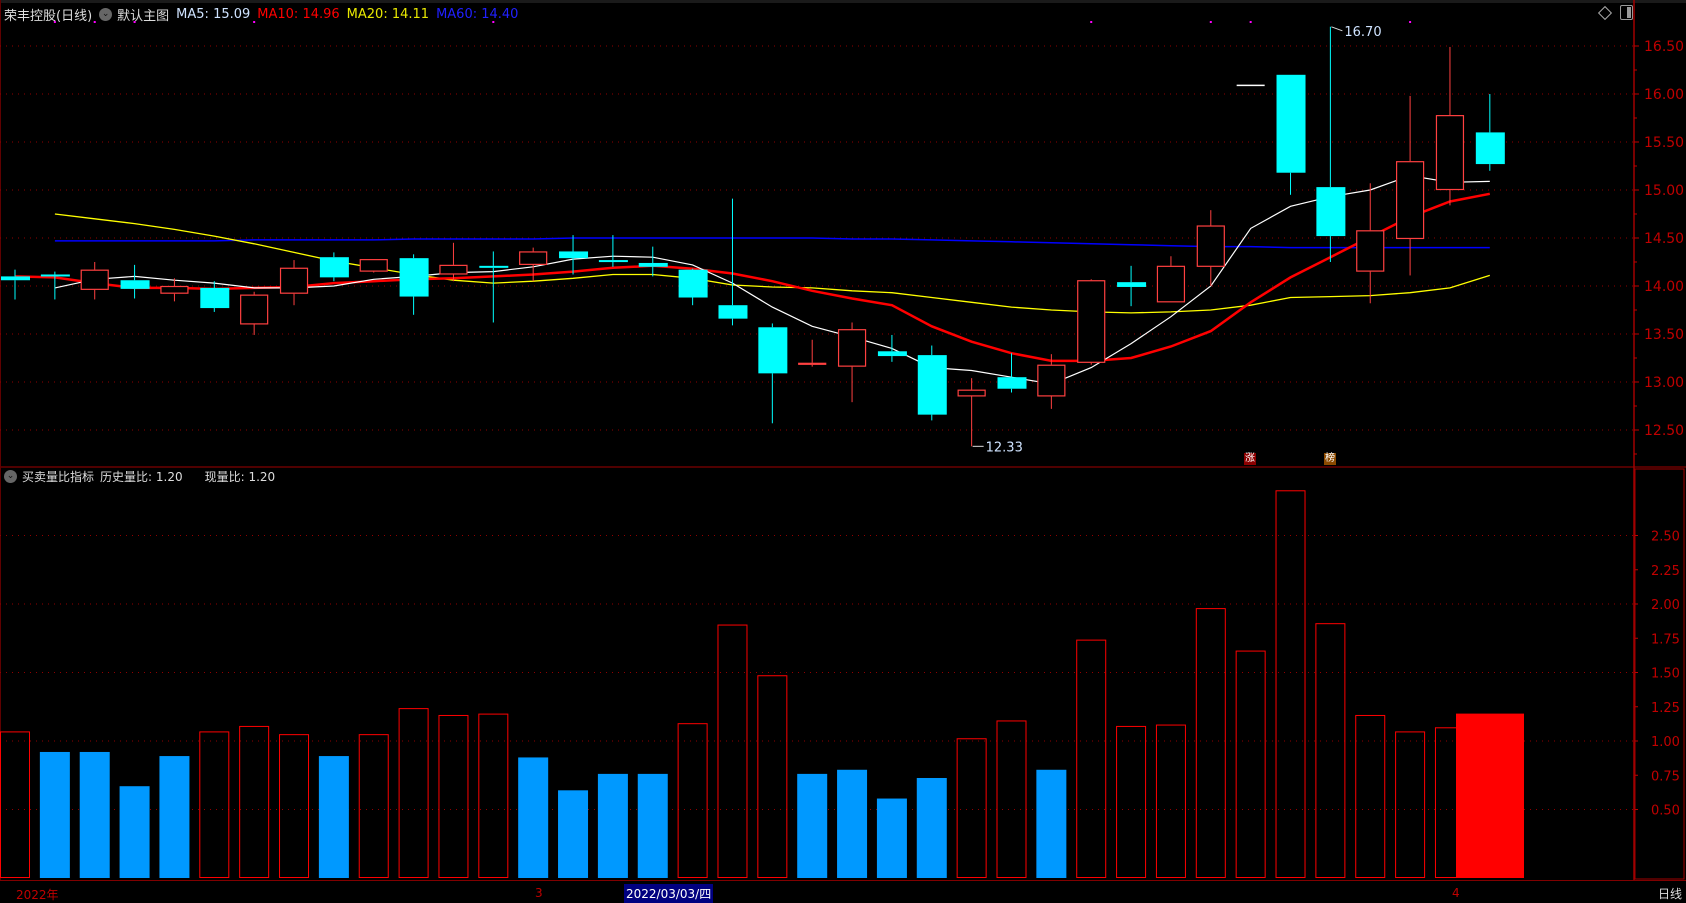 Image resolution: width=1686 pixels, height=903 pixels. I want to click on template-selector: 默认主图, so click(143, 16).